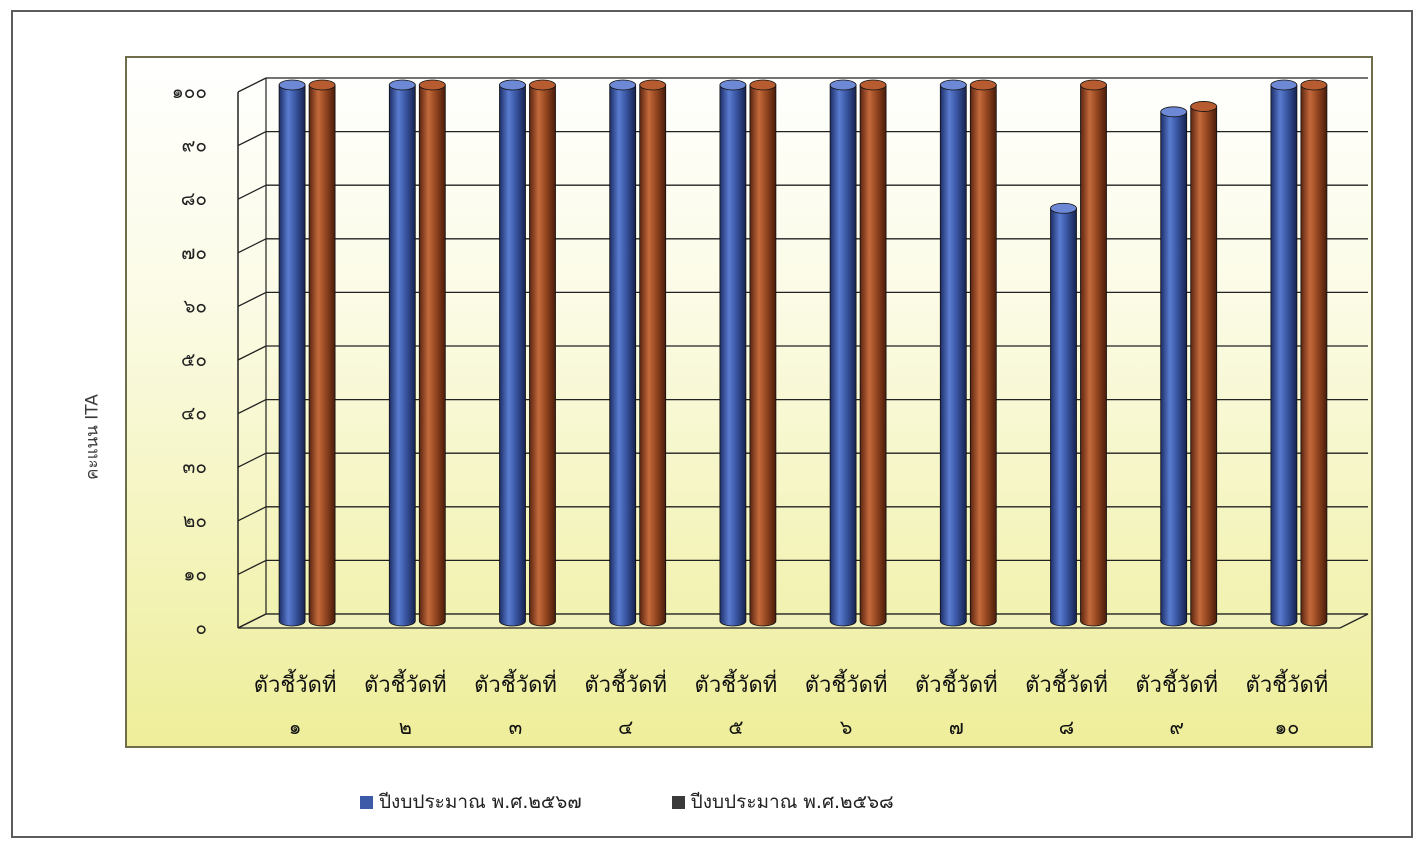 The height and width of the screenshot is (847, 1425). What do you see at coordinates (189, 360) in the screenshot?
I see `y-tick-labels: ๐ ๑๐ ๒๐ ๓๐ ๔๐ ๕๐ ๖๐ ๗๐ ๘๐ ๙๐ ๑๐๐` at bounding box center [189, 360].